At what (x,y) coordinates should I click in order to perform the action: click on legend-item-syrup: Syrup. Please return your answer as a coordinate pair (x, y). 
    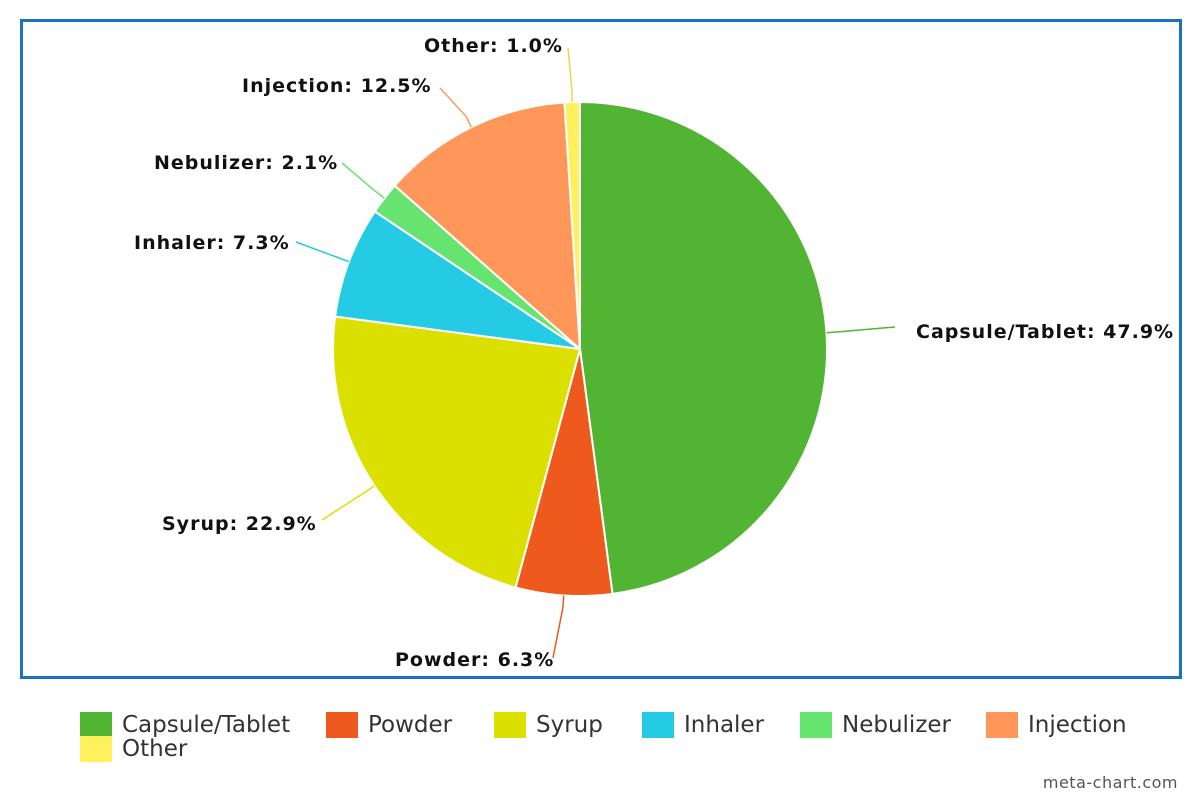
    Looking at the image, I should click on (548, 725).